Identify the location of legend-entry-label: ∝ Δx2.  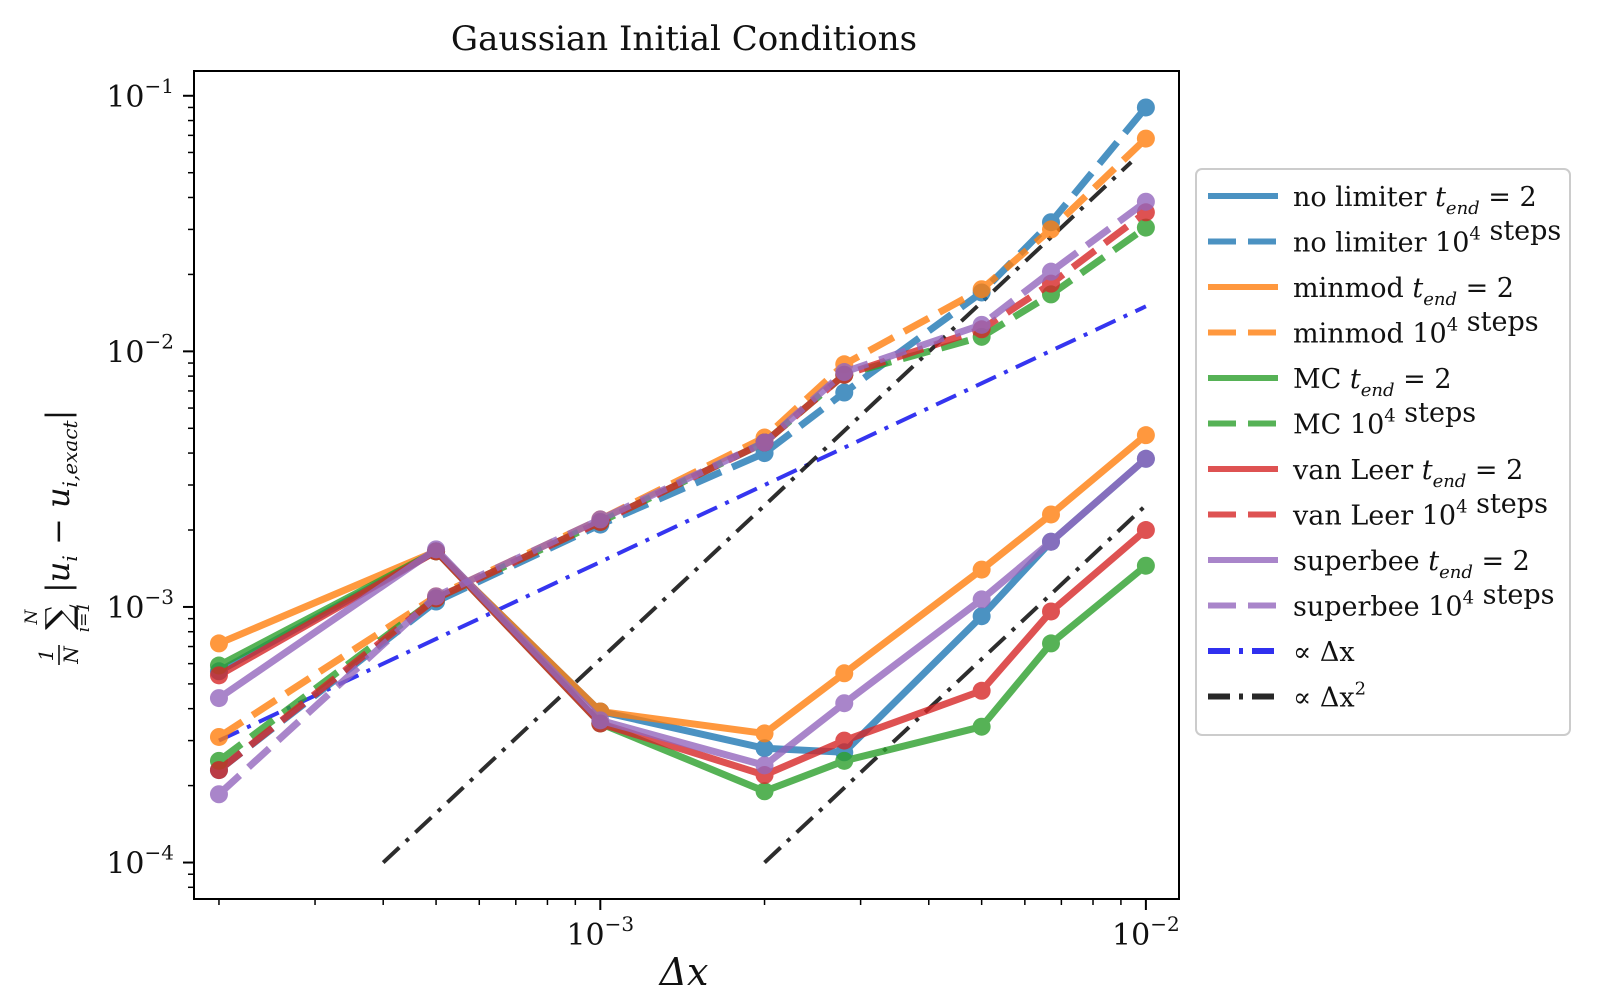
(1329, 696).